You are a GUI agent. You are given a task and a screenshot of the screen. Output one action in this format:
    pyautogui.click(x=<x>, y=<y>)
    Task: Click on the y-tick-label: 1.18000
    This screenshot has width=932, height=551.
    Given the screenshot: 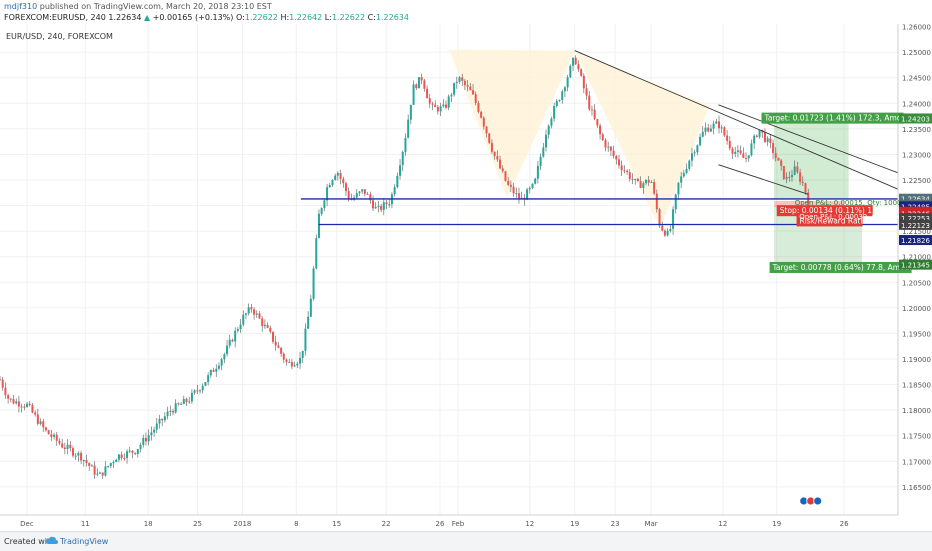 What is the action you would take?
    pyautogui.click(x=916, y=411)
    